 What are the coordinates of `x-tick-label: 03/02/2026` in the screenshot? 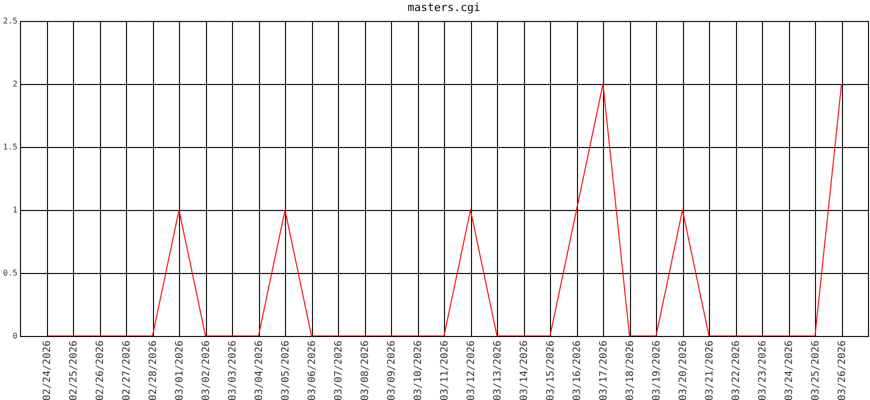 It's located at (206, 370).